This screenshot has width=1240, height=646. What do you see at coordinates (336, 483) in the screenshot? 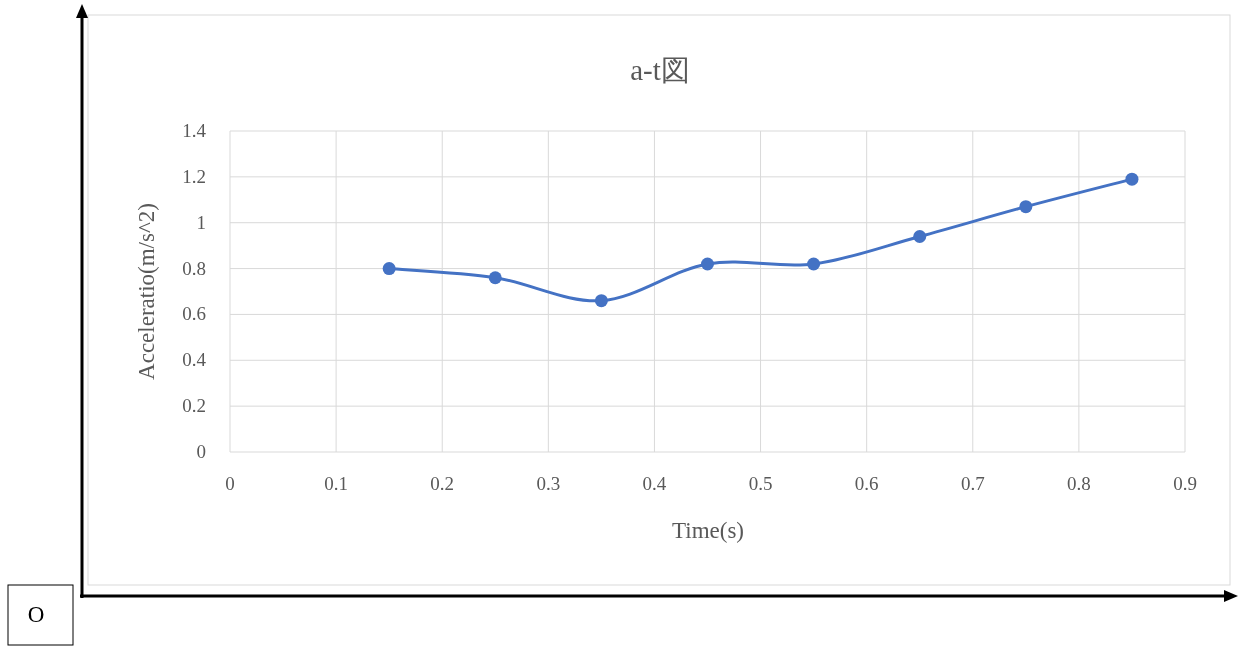
I see `x-tick-label: 0.1` at bounding box center [336, 483].